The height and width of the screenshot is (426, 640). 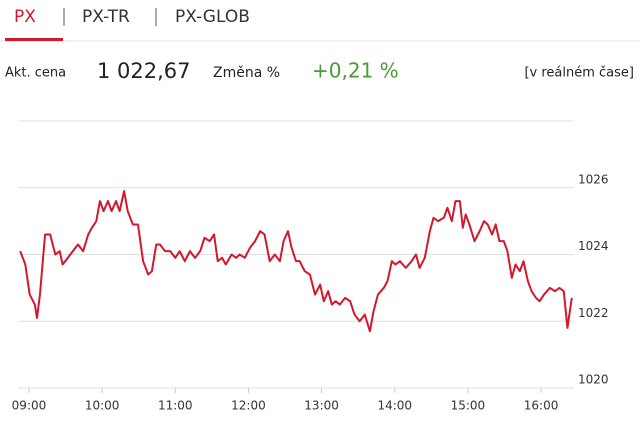 What do you see at coordinates (34, 39) in the screenshot?
I see `active-tab-underline` at bounding box center [34, 39].